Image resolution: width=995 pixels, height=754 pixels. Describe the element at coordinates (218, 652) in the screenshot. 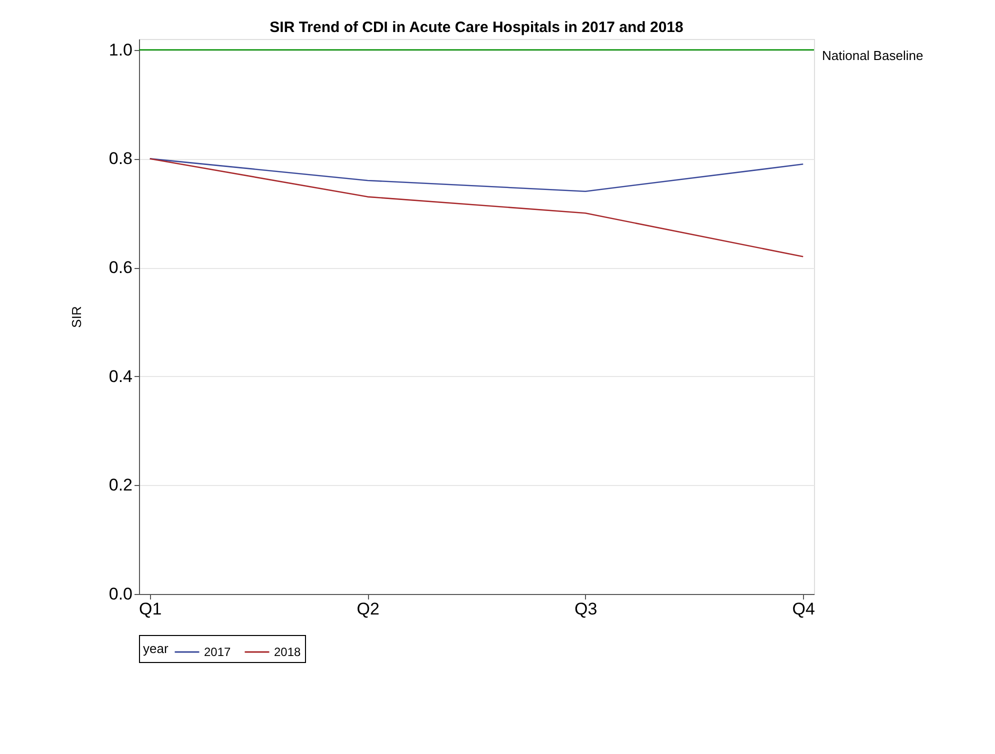

I see `legend-label: 2017` at that location.